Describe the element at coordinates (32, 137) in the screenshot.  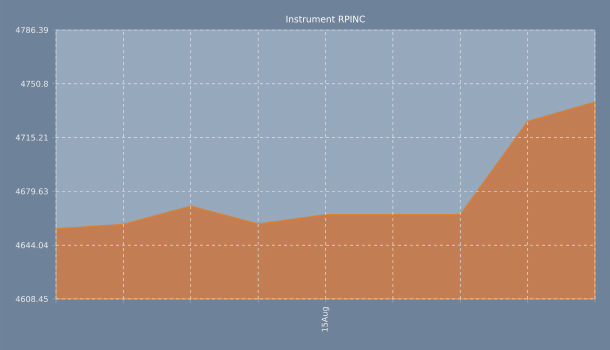
I see `y-tick-label: 4715.21` at that location.